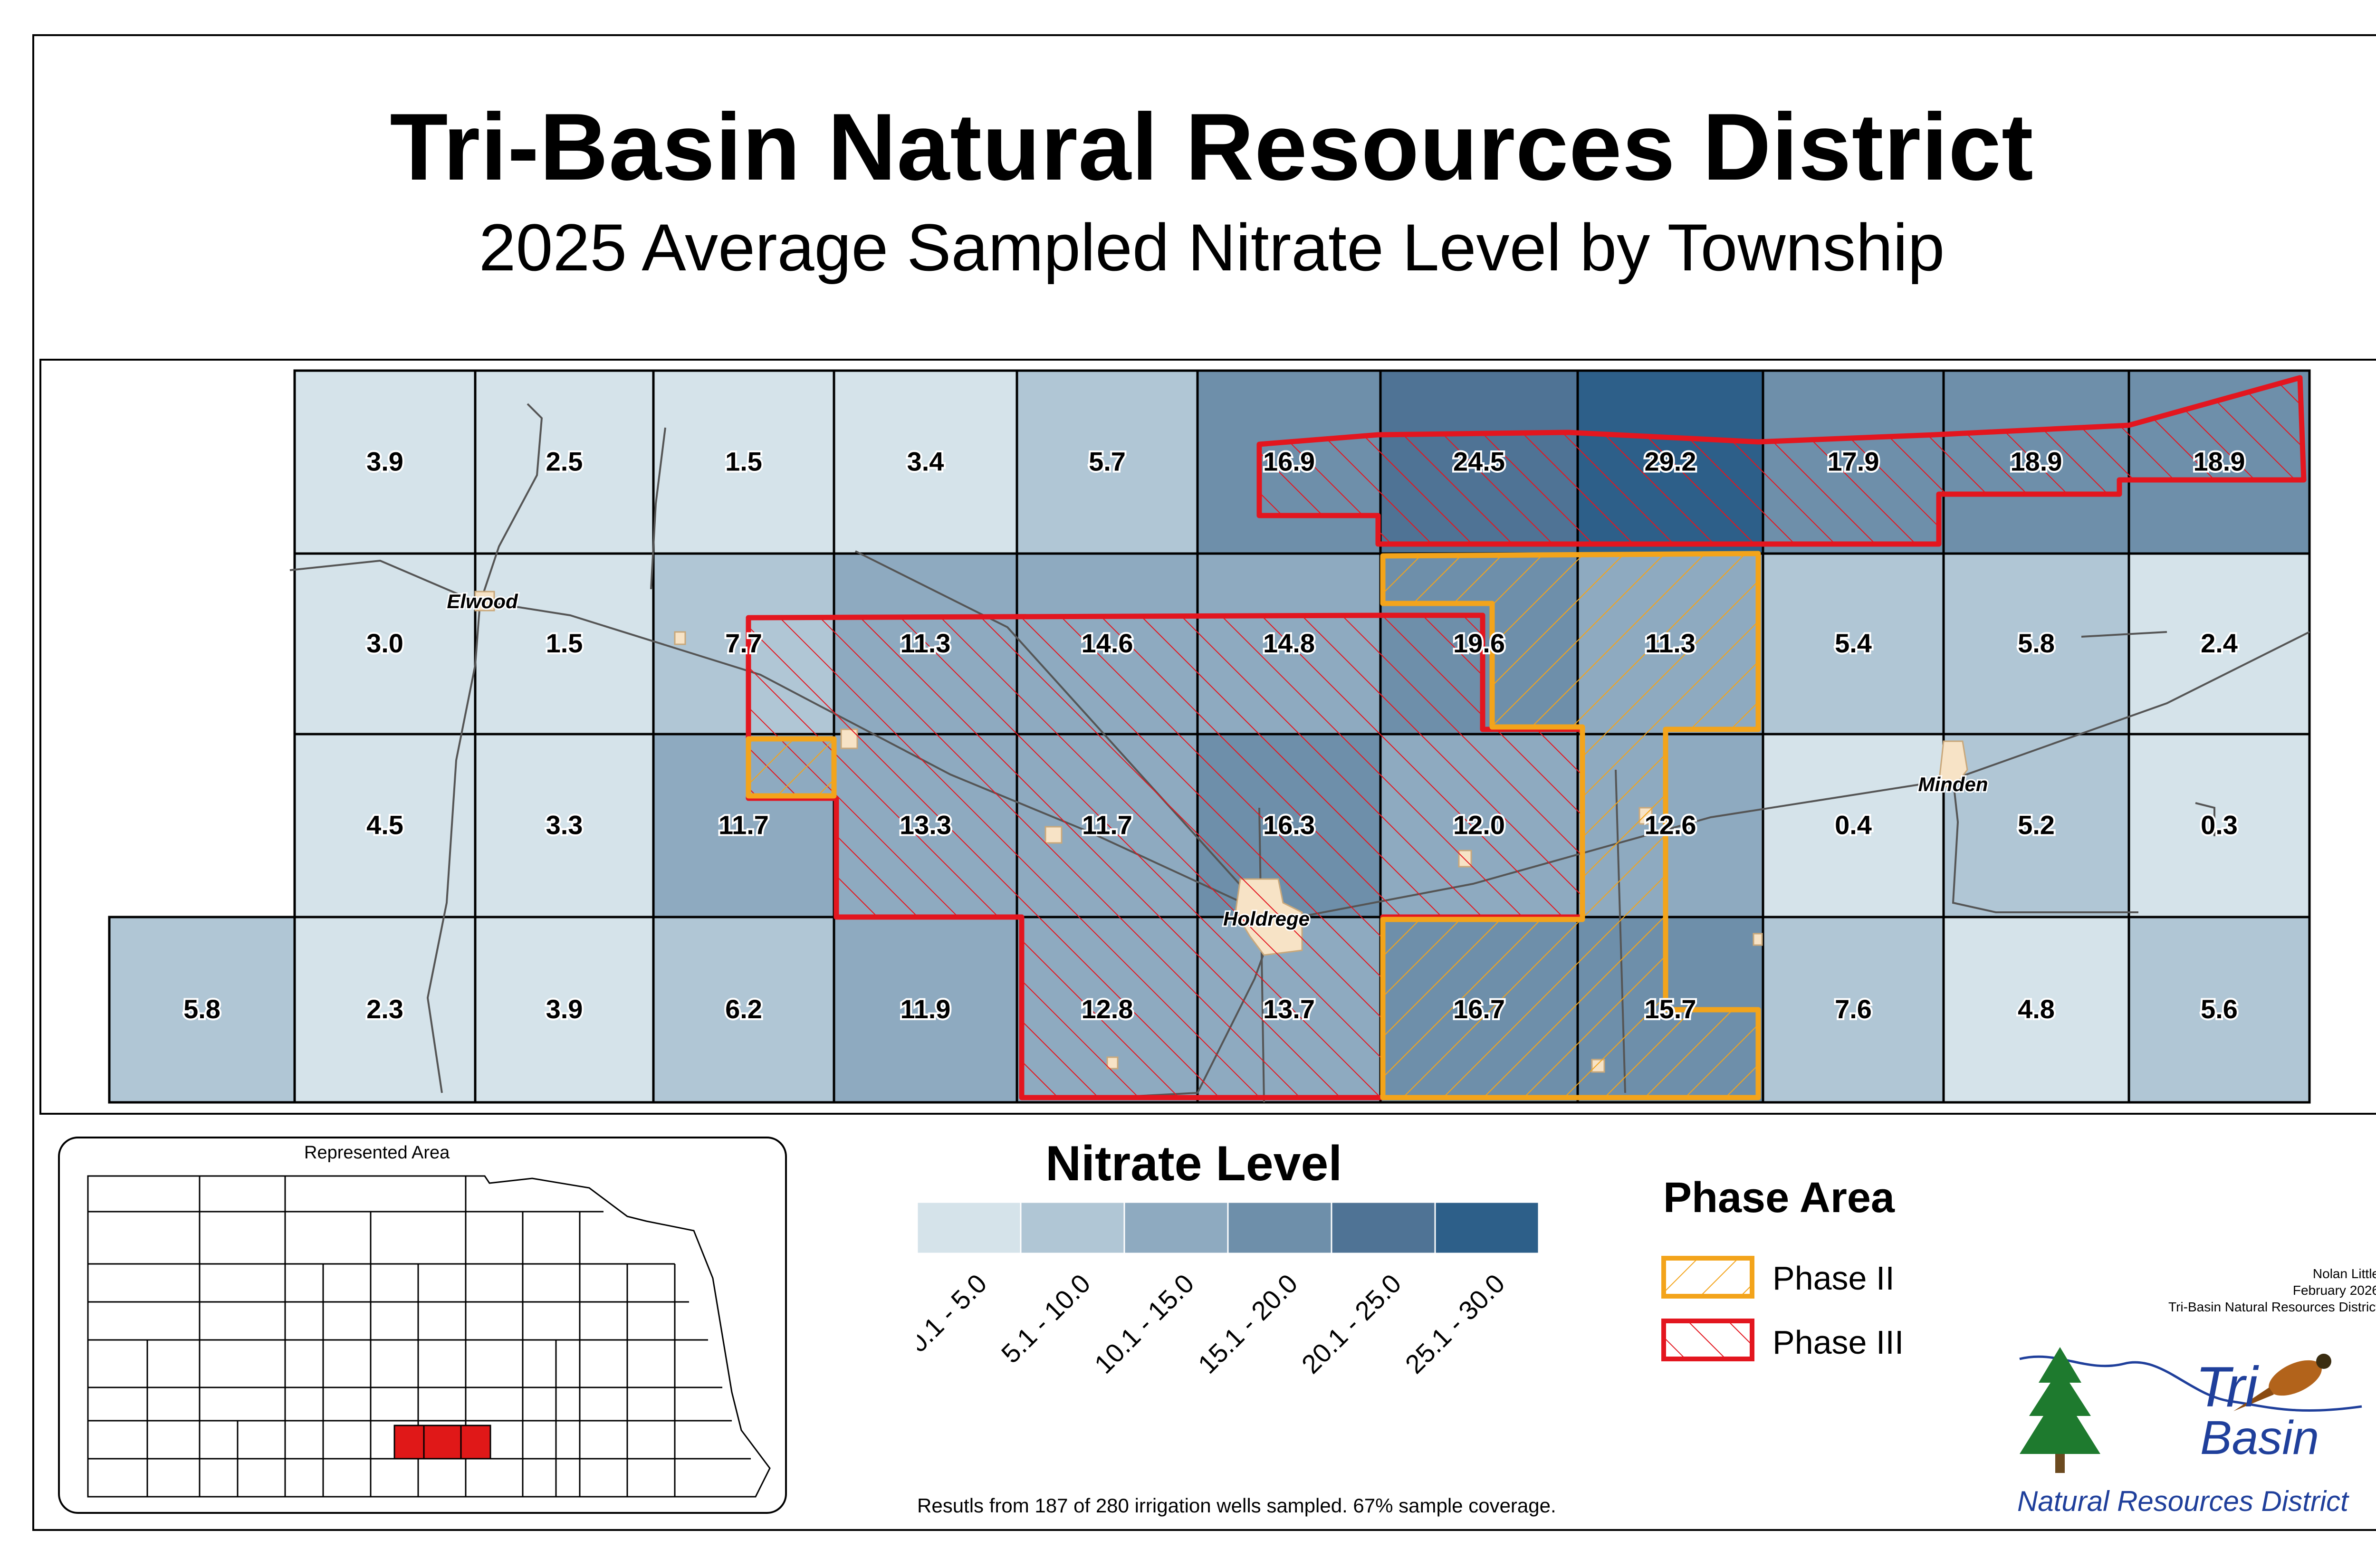 The image size is (2376, 1568). Describe the element at coordinates (1289, 462) in the screenshot. I see `township-value-label: 16.9` at that location.